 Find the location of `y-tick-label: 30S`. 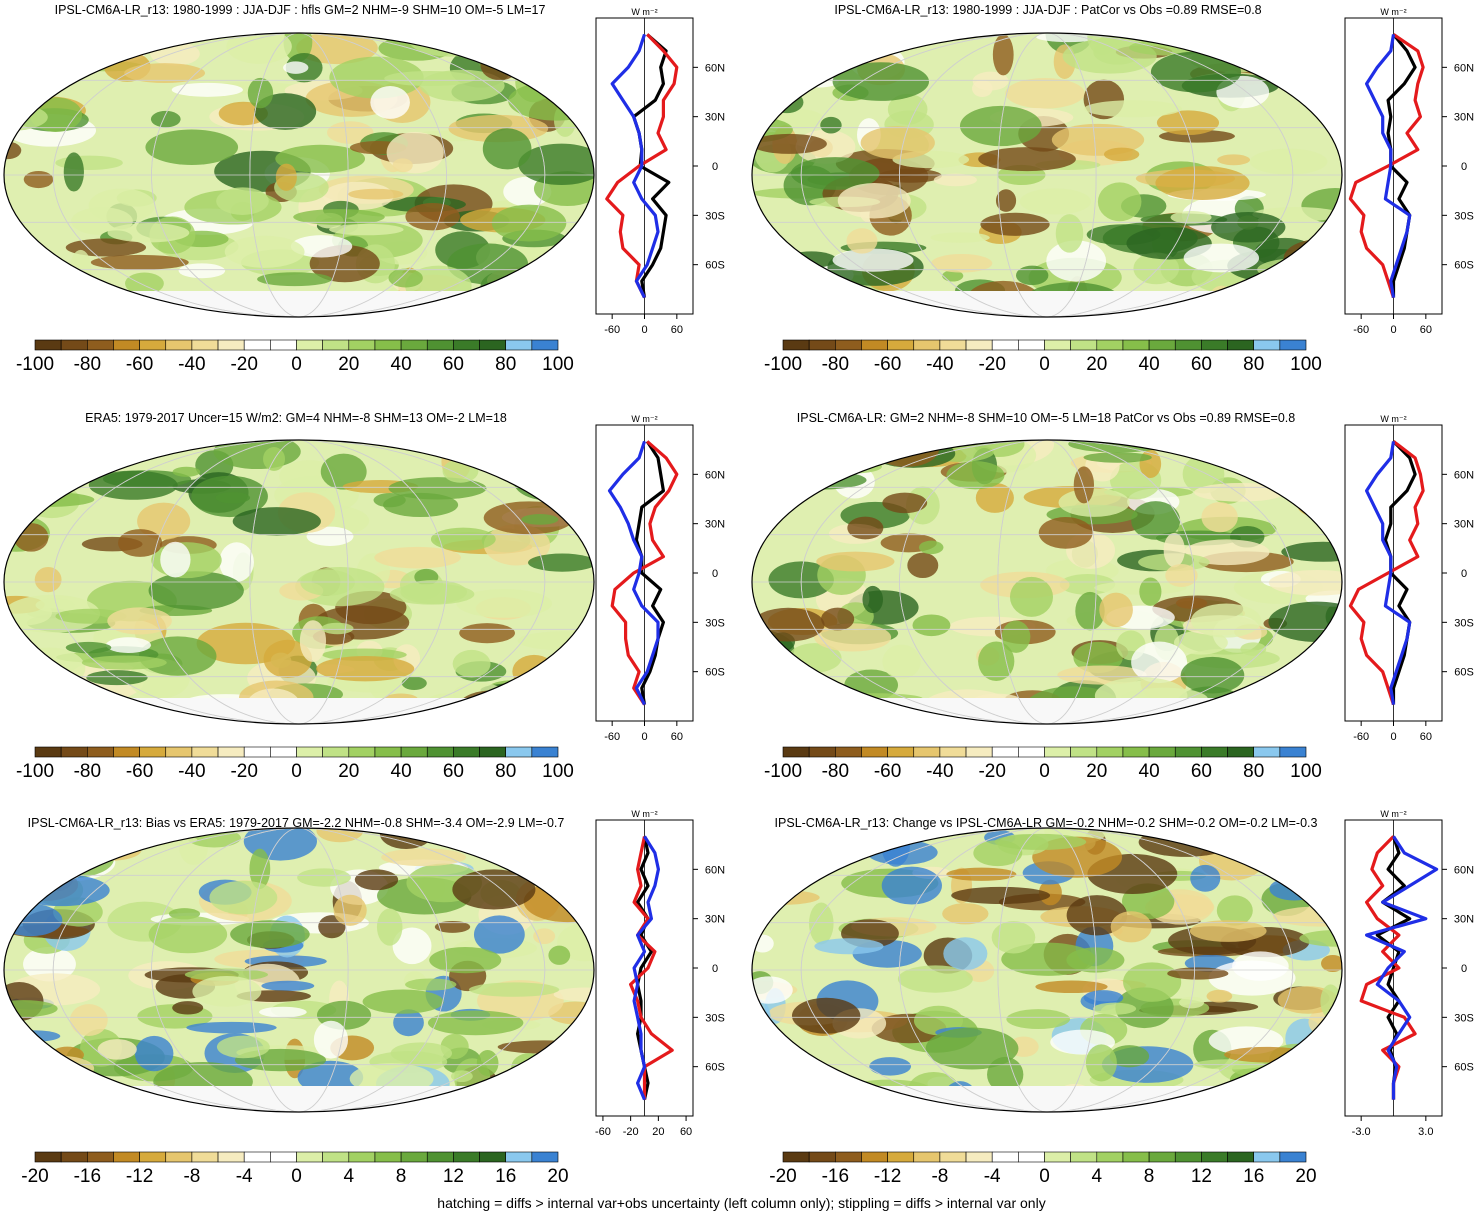

y-tick-label: 30S is located at coordinates (715, 216).